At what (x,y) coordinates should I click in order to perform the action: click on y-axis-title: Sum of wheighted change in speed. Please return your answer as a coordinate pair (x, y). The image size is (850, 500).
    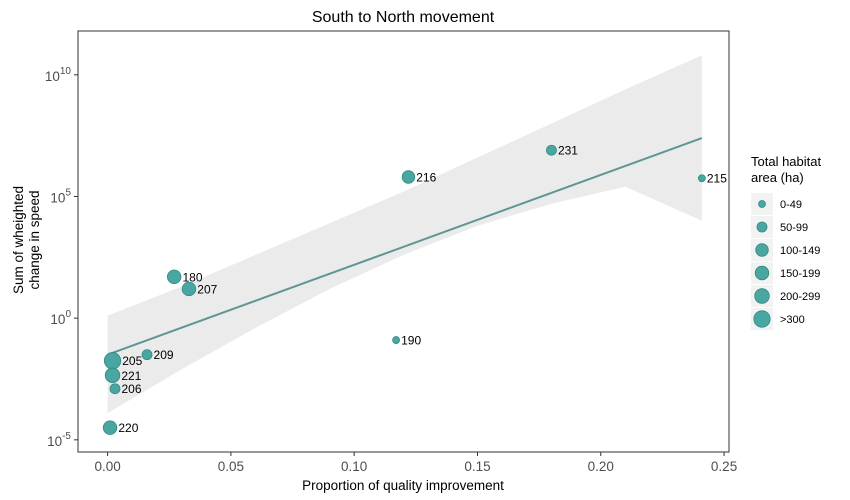
    Looking at the image, I should click on (26, 240).